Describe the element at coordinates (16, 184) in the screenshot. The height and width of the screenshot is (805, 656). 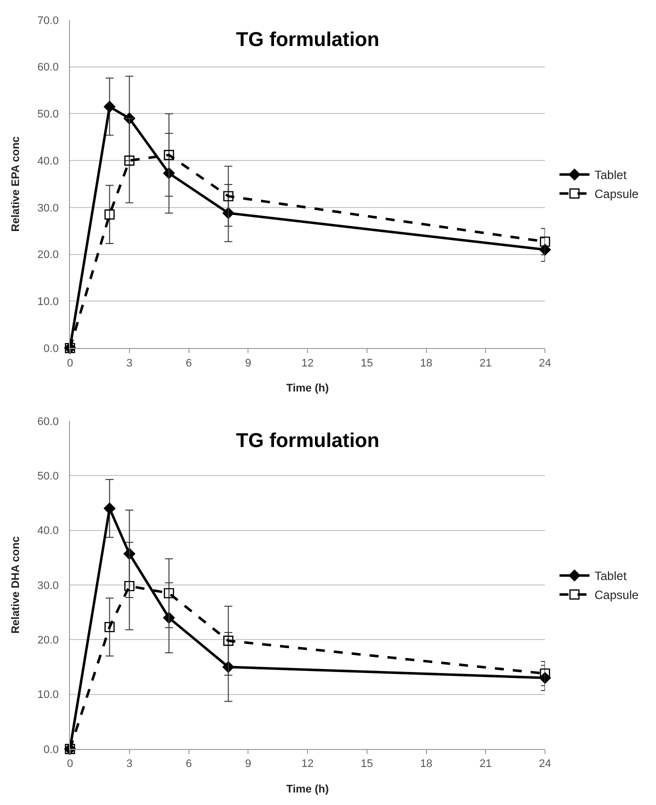
I see `y-axis-title: Relative EPA conc` at that location.